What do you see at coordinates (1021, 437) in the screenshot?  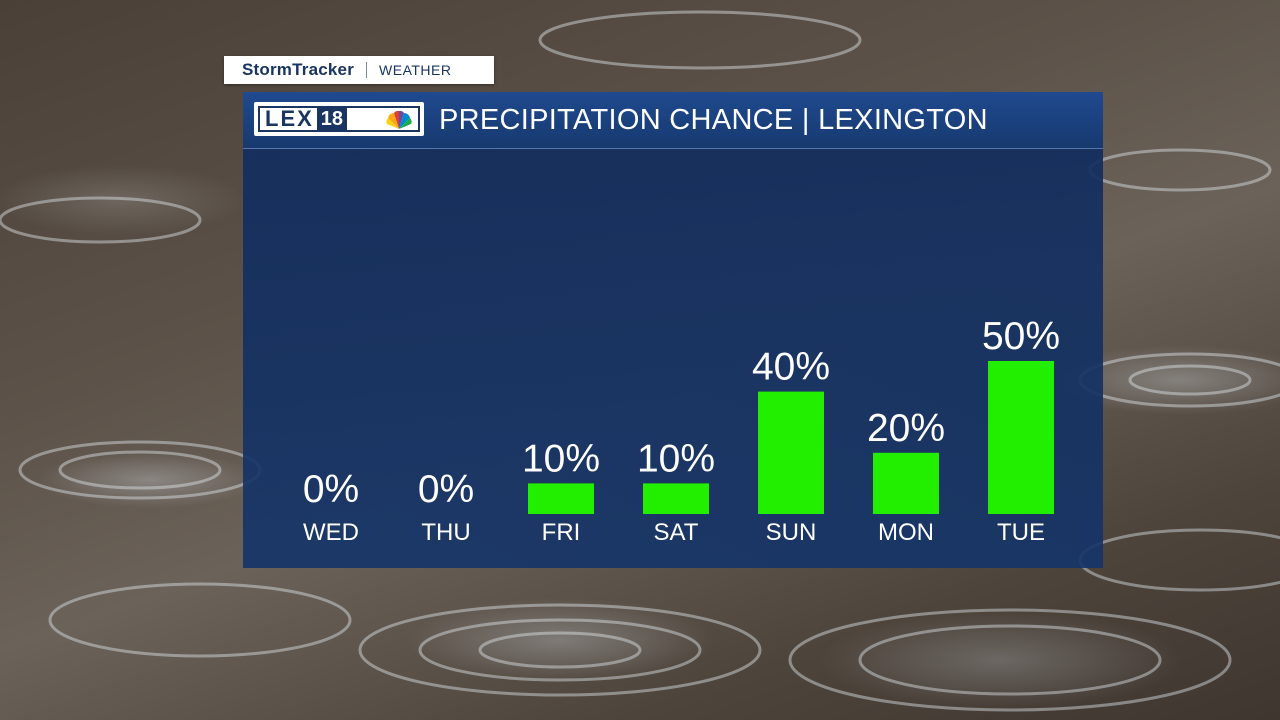 I see `bar-tue` at bounding box center [1021, 437].